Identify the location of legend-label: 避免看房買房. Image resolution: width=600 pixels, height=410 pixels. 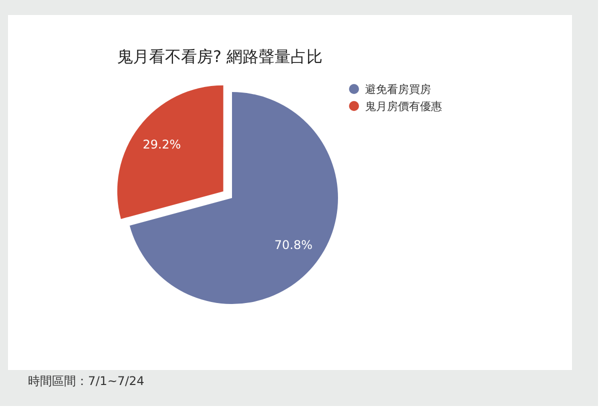
(398, 89).